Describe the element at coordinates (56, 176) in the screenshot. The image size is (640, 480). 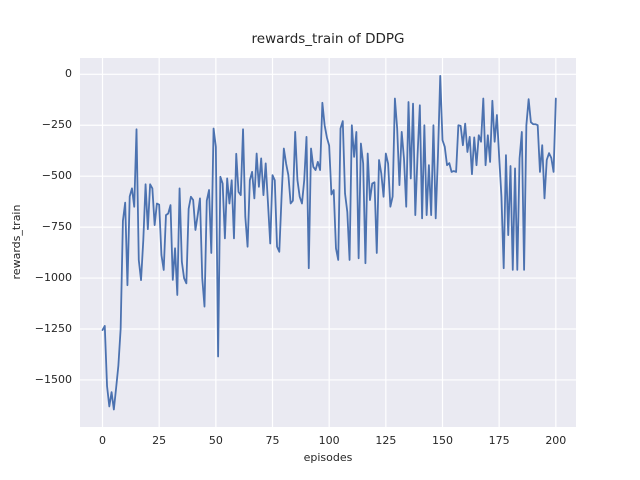
I see `y-tick-label: −500` at that location.